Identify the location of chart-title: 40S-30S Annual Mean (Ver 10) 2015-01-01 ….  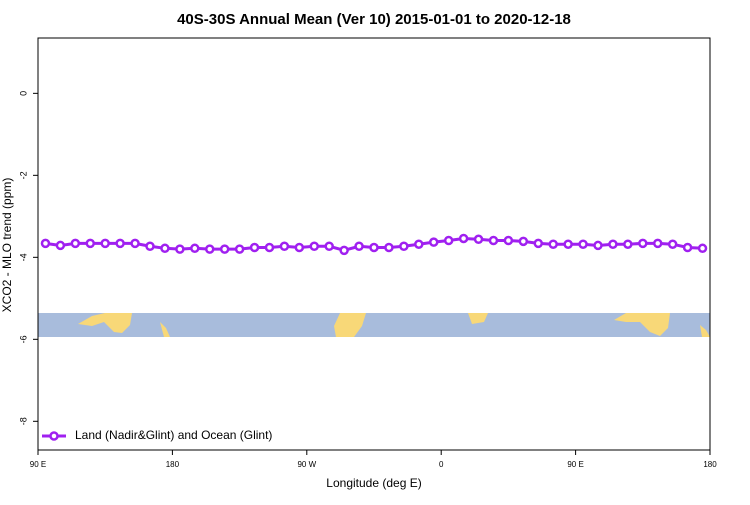
(374, 19).